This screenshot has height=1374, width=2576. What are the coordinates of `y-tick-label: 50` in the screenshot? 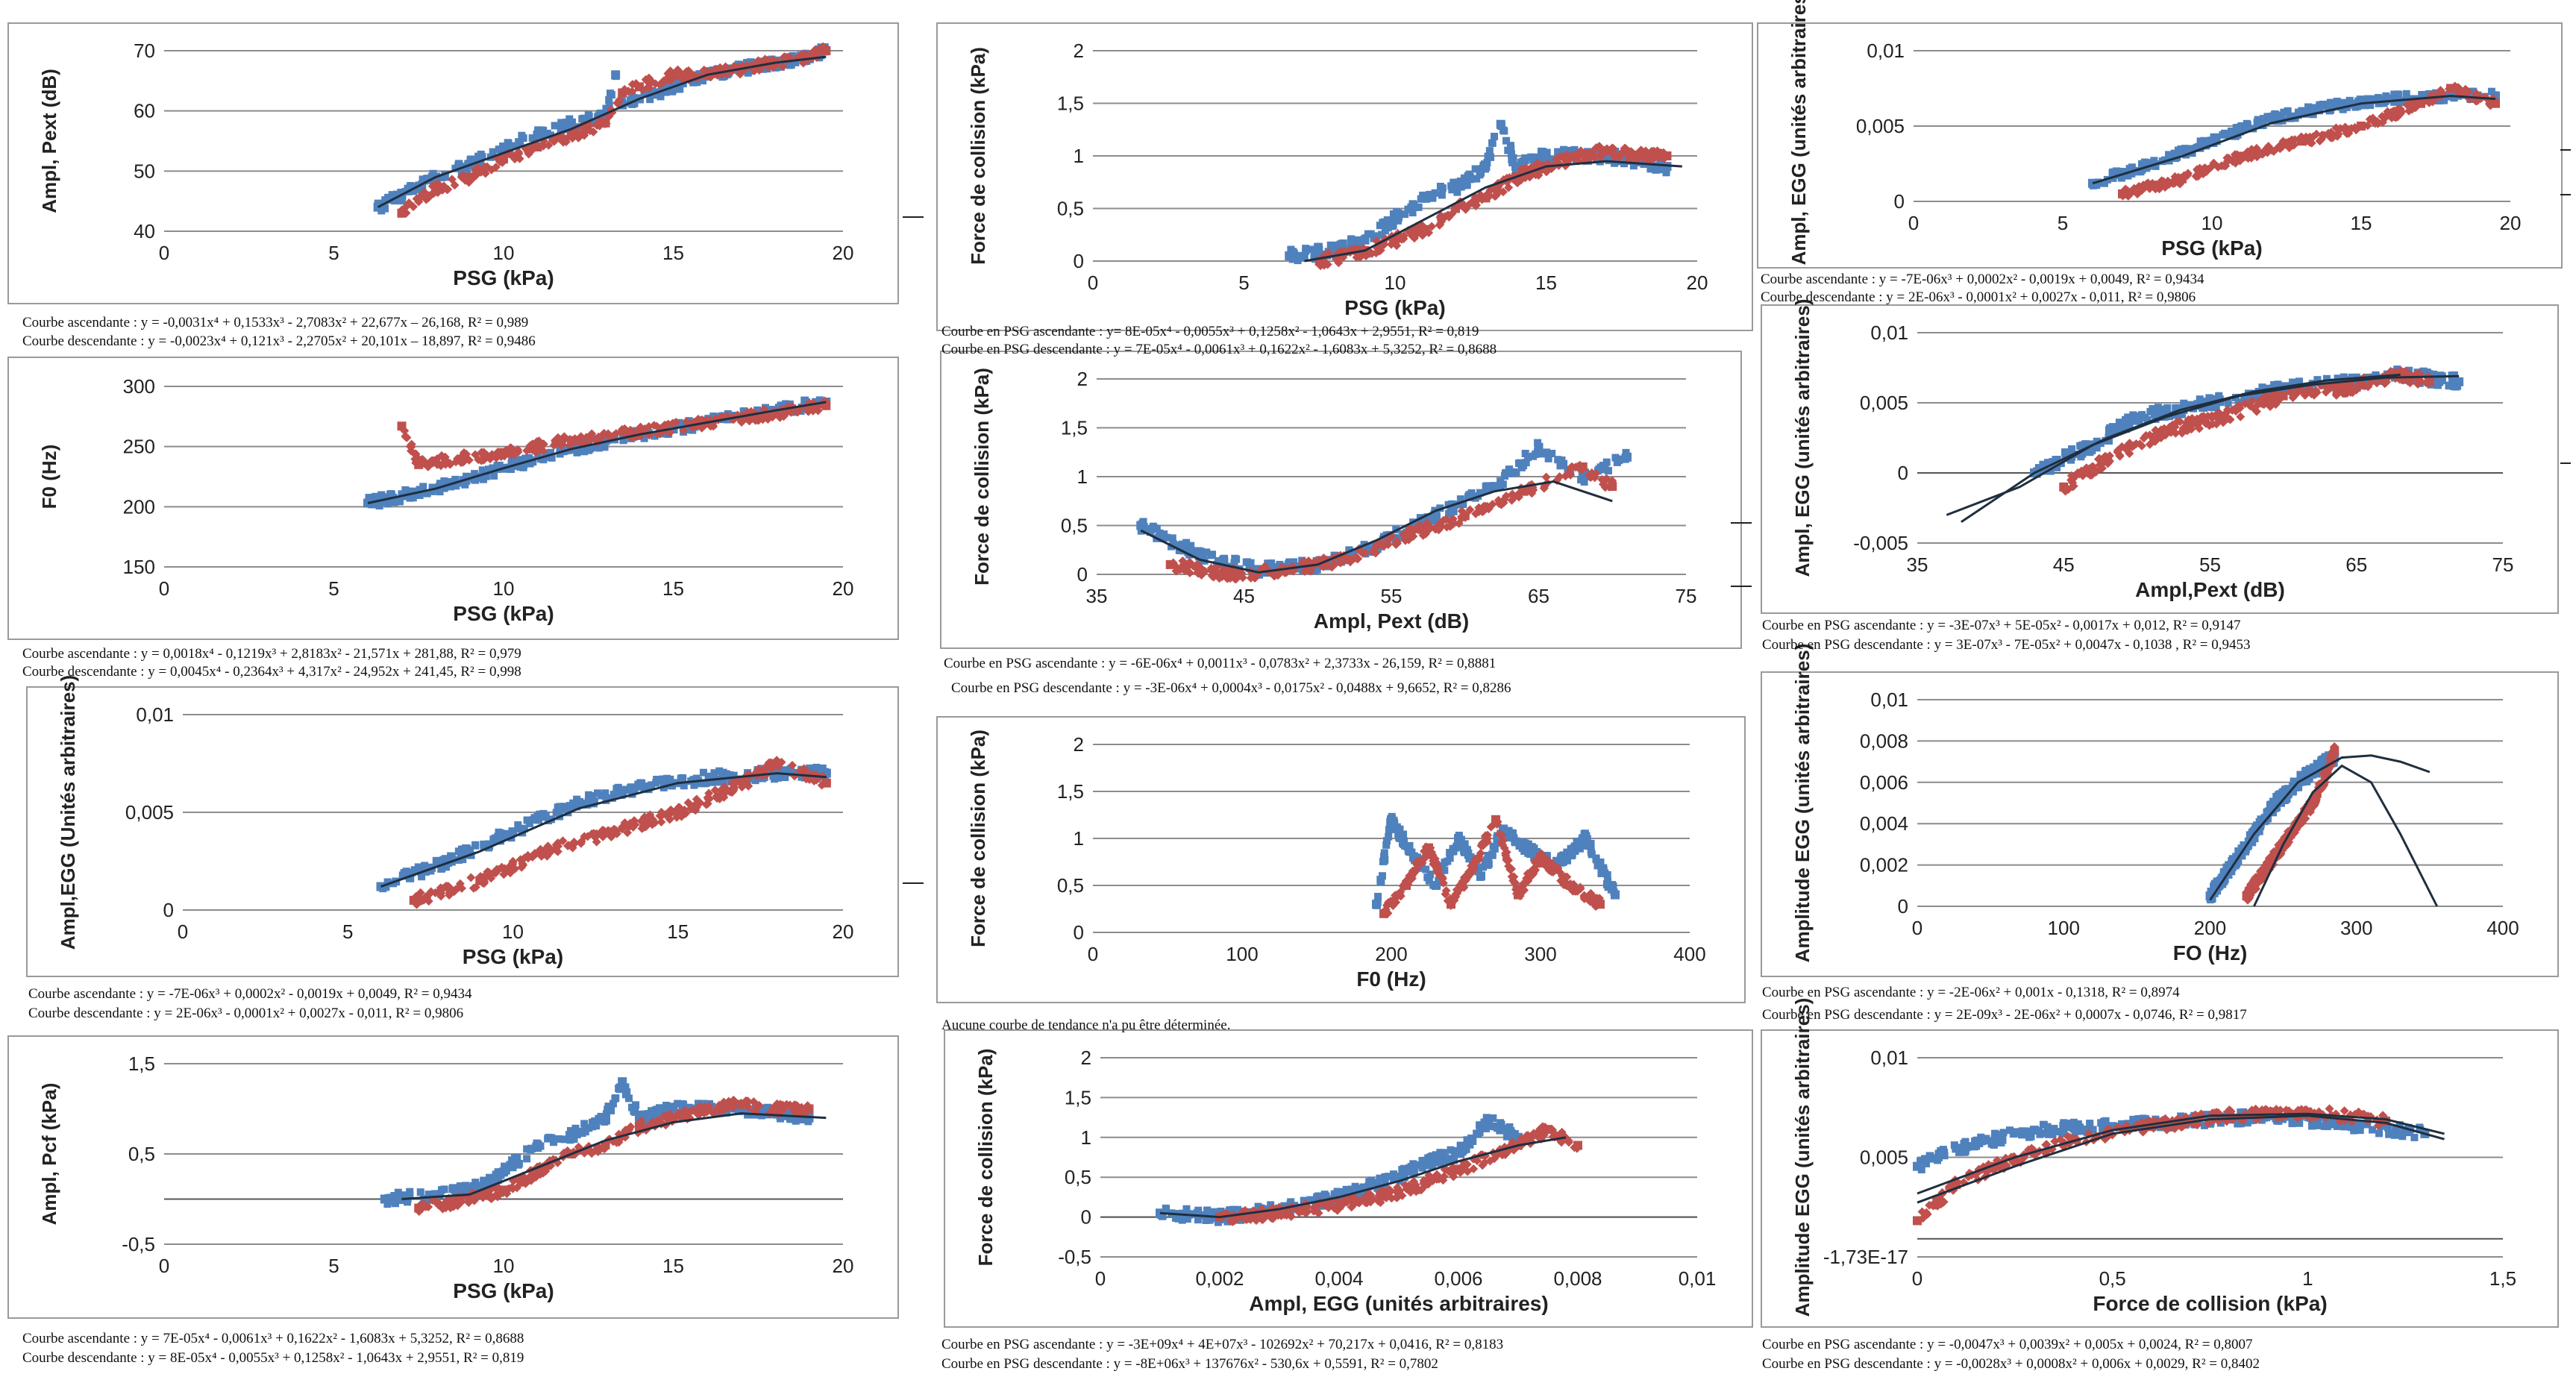 It's located at (144, 171).